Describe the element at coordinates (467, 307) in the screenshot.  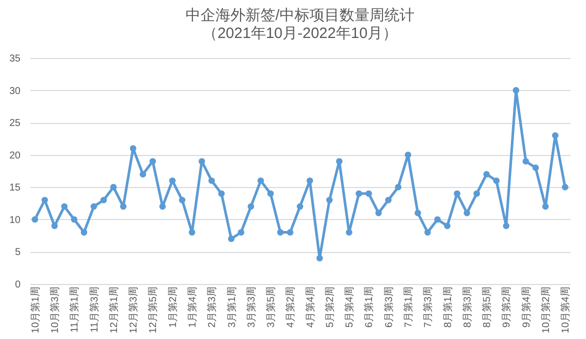
I see `x-tick-label: 8月第3周` at that location.